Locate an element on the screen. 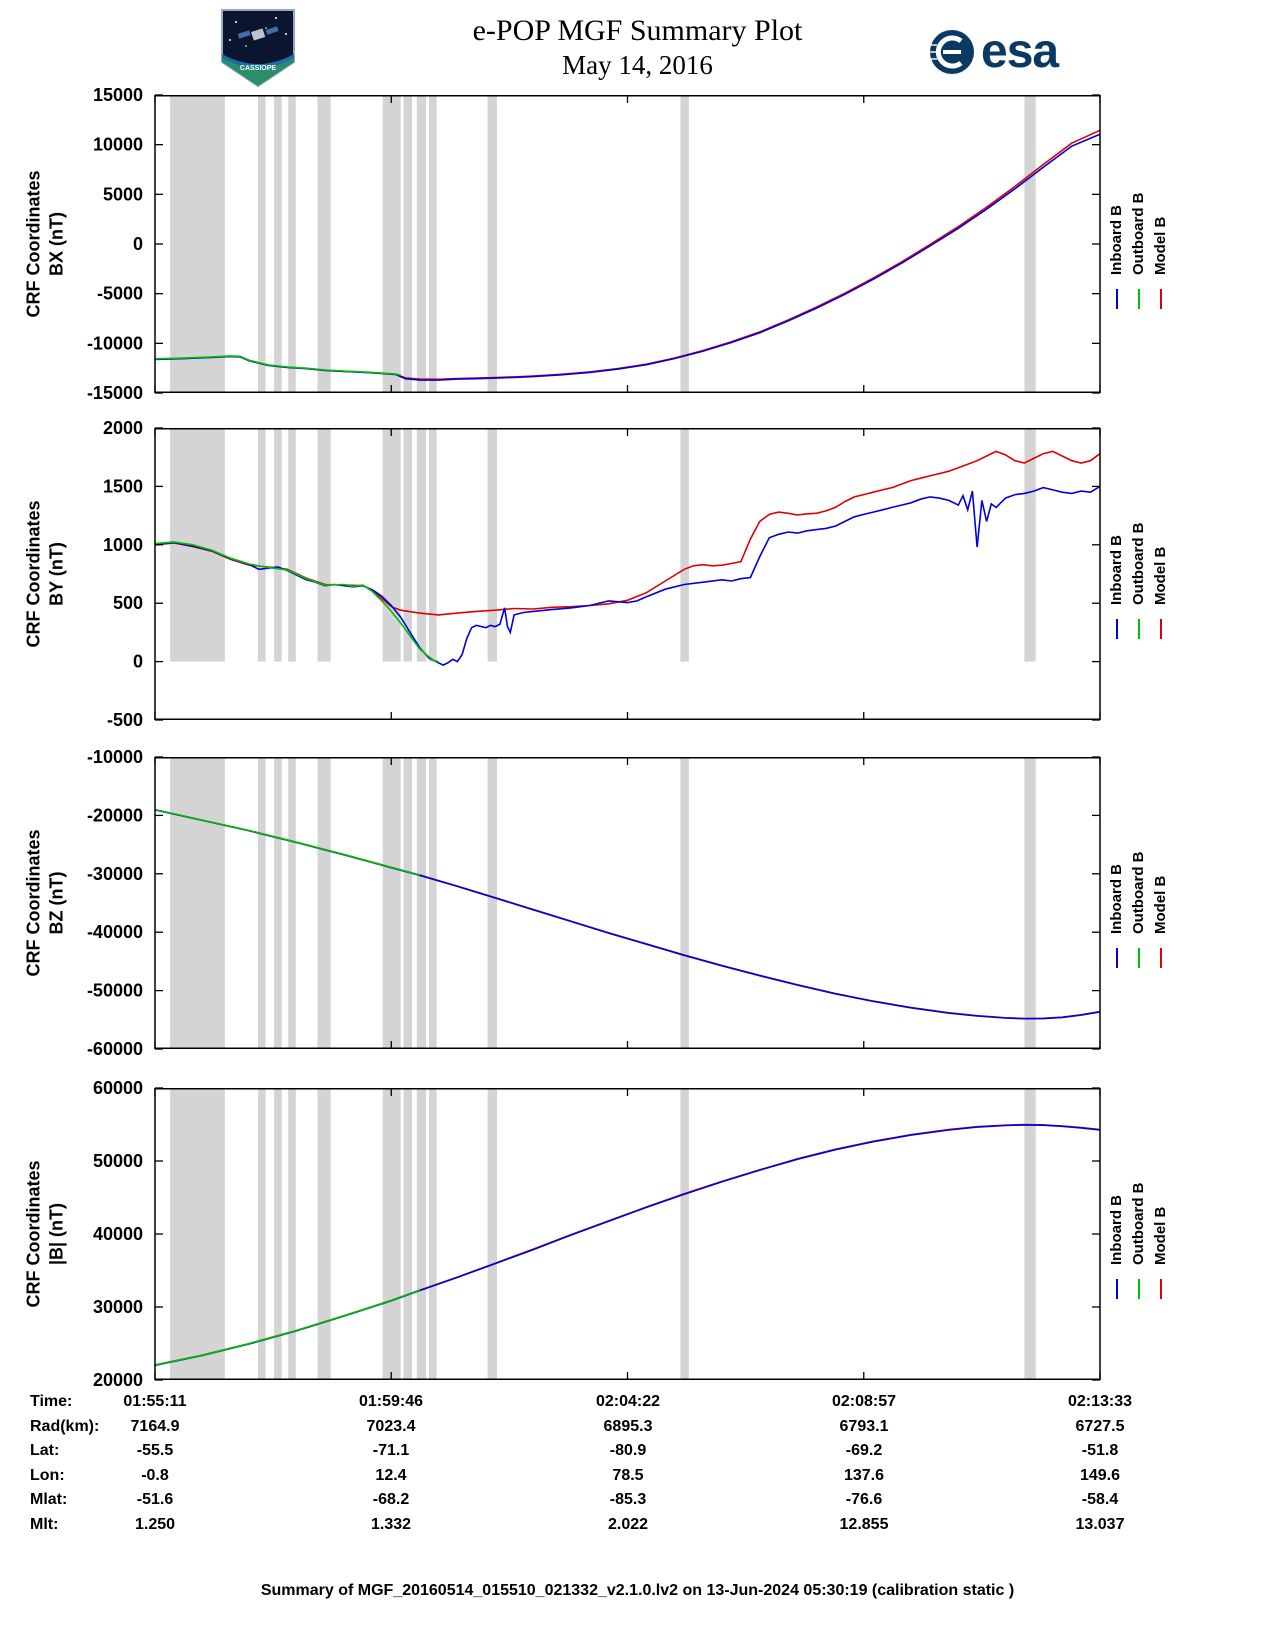 This screenshot has height=1650, width=1275. bz-axis-label: CRF Coordinates BZ (nT) is located at coordinates (46, 902).